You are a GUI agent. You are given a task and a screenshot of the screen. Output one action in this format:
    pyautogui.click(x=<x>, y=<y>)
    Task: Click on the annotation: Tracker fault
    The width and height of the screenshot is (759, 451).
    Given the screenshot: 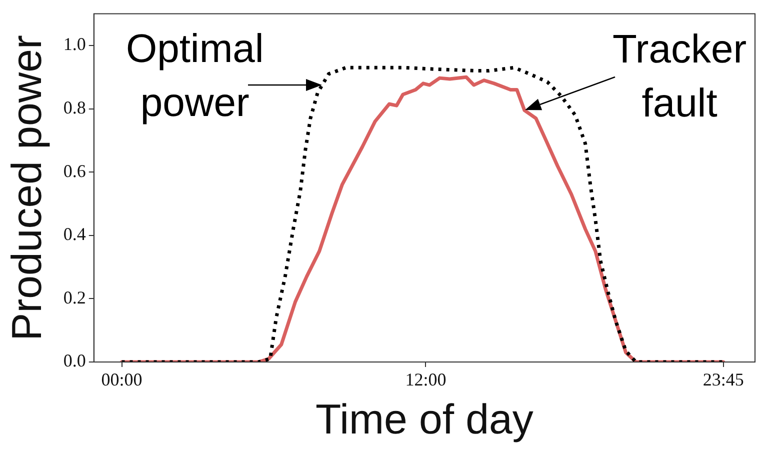 What is the action you would take?
    pyautogui.click(x=679, y=76)
    